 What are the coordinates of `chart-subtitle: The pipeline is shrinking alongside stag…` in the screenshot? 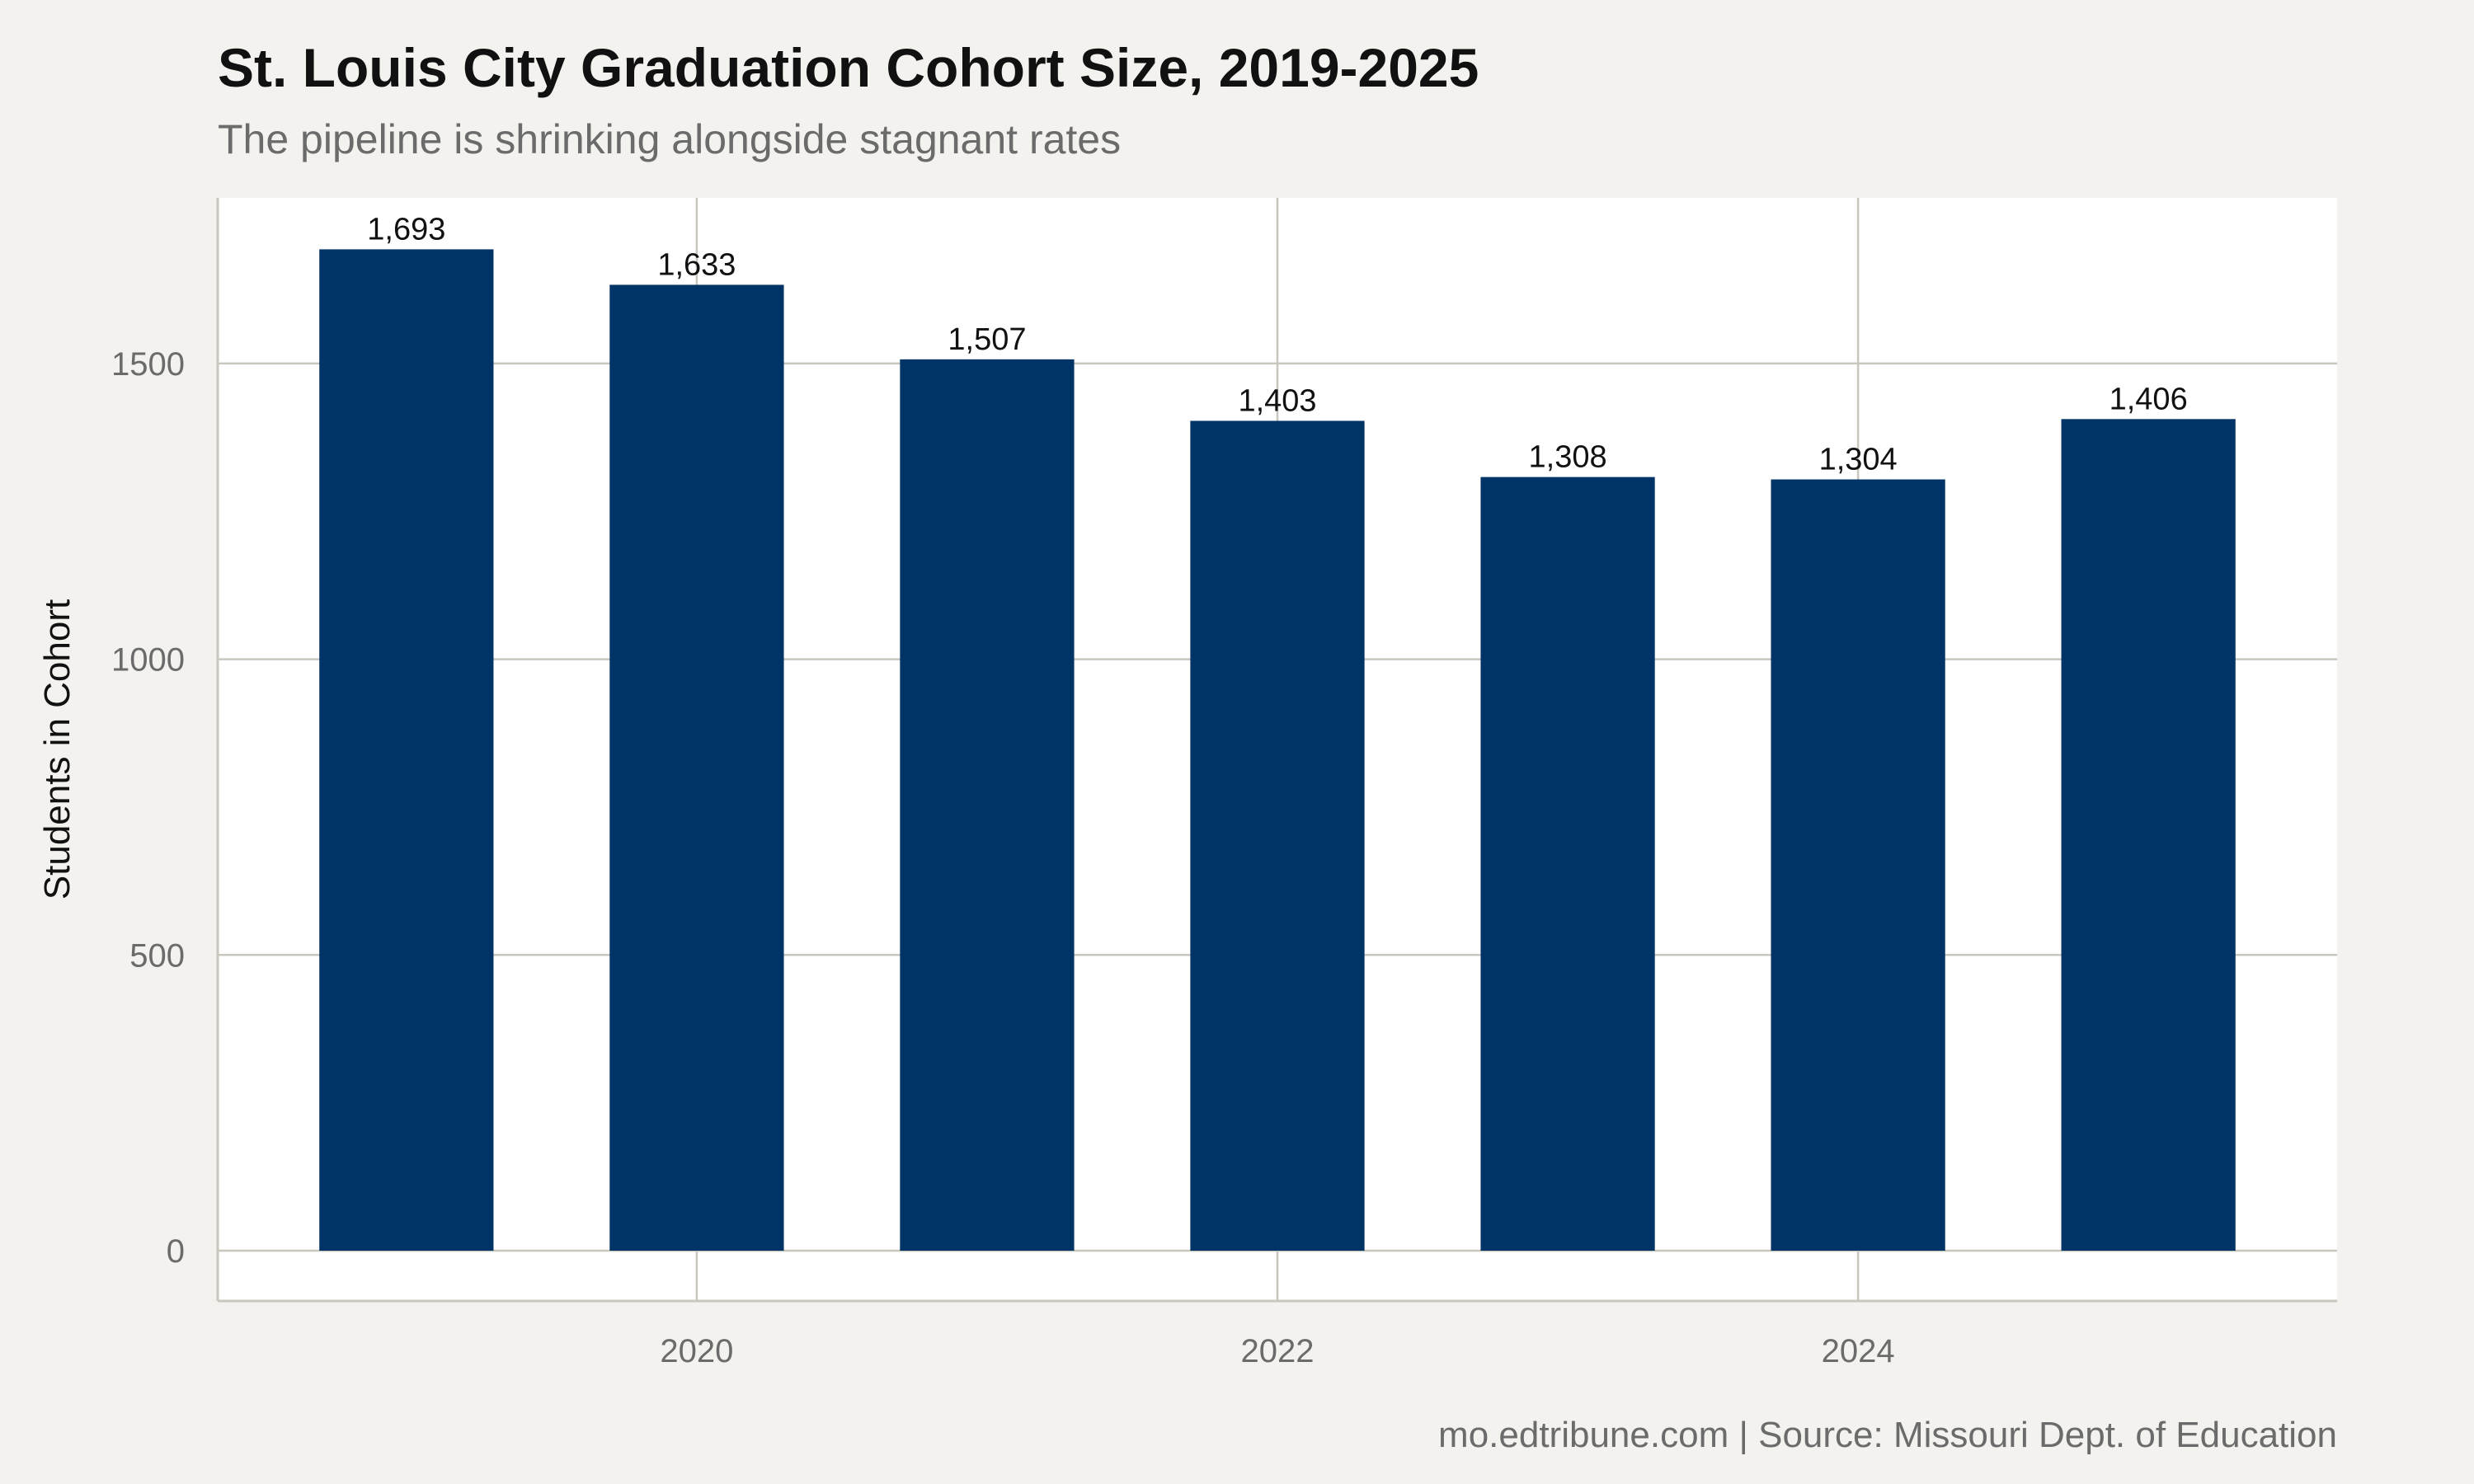 It's located at (670, 139).